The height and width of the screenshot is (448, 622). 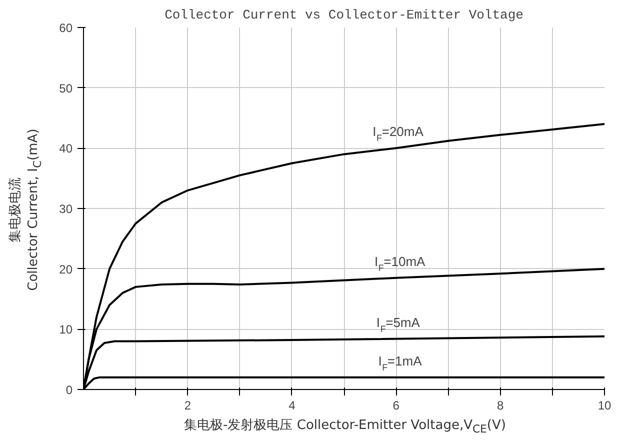 What do you see at coordinates (69, 390) in the screenshot?
I see `y-tick-label: 0` at bounding box center [69, 390].